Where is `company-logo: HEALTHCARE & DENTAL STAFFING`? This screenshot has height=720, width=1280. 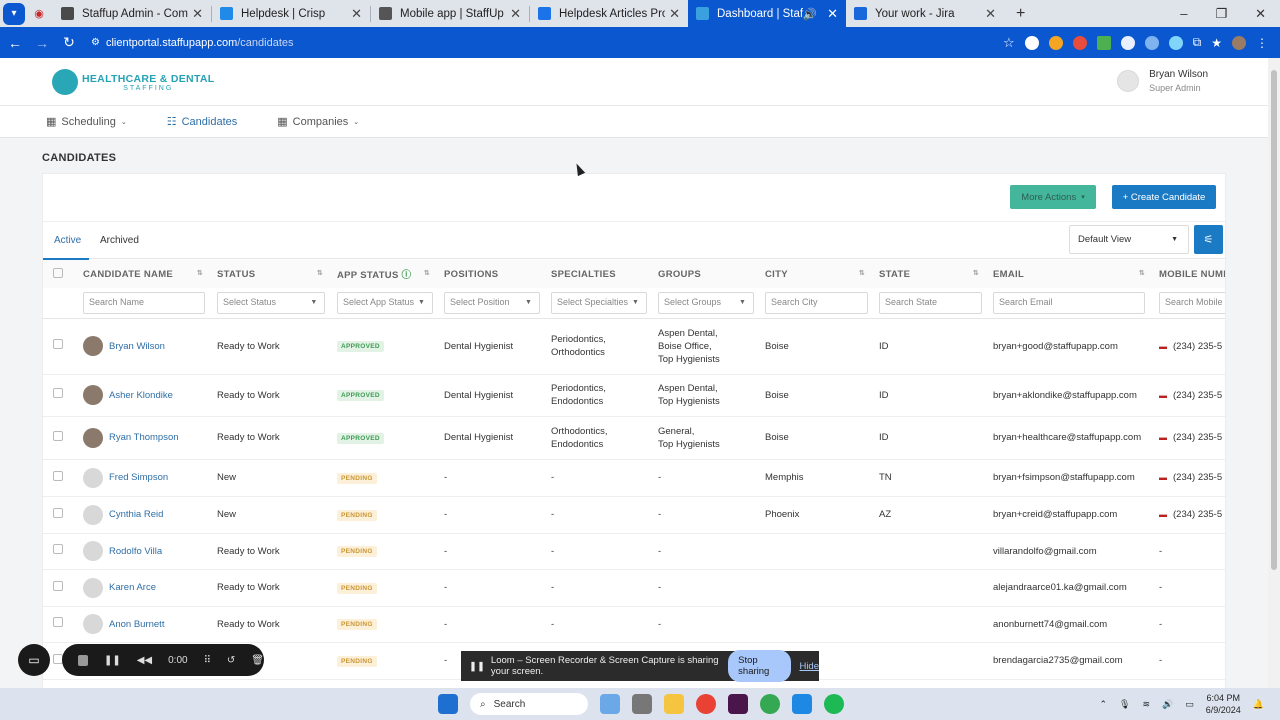
company-logo: HEALTHCARE & DENTAL STAFFING is located at coordinates (133, 82).